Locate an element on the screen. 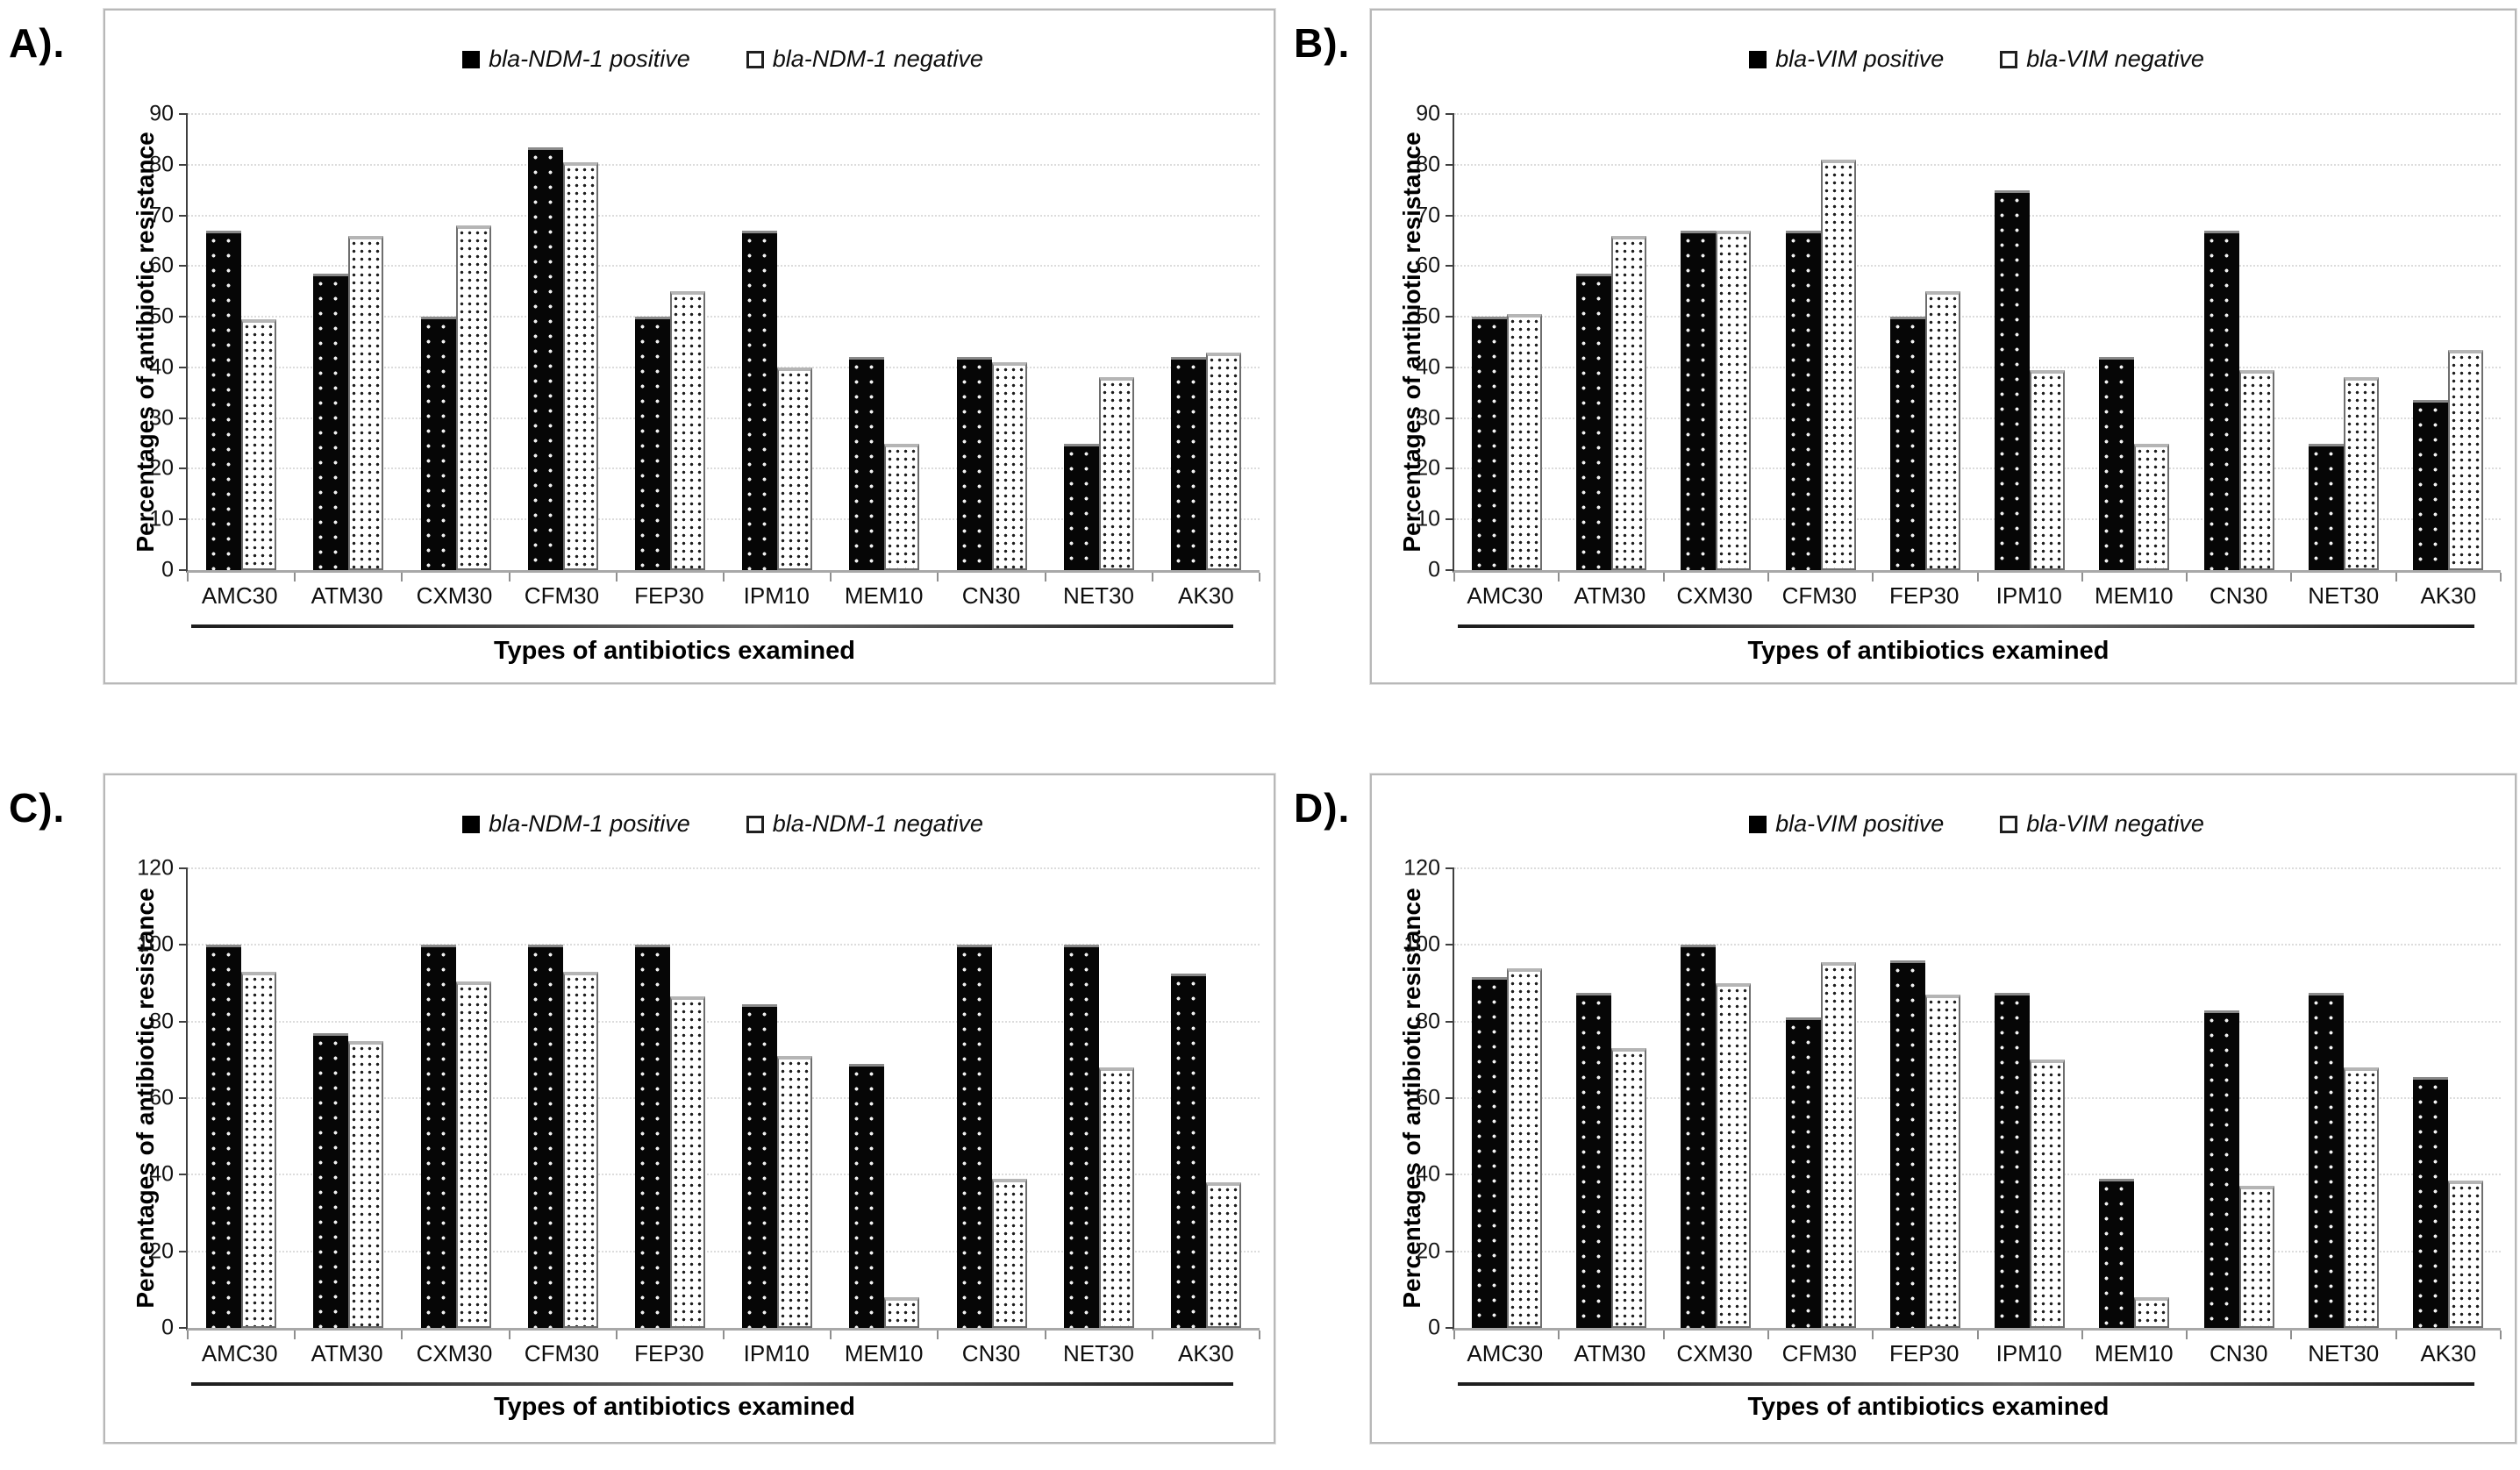  bar-group-fep30 is located at coordinates (670, 1136).